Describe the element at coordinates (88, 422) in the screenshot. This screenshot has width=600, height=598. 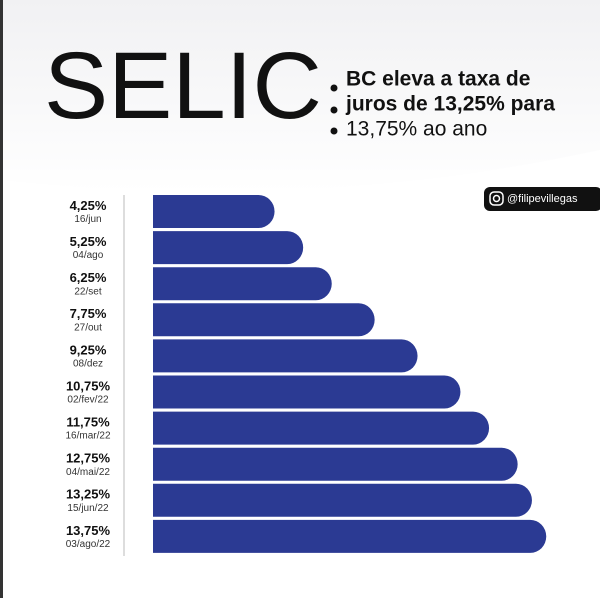
I see `value-label: 11,75%` at that location.